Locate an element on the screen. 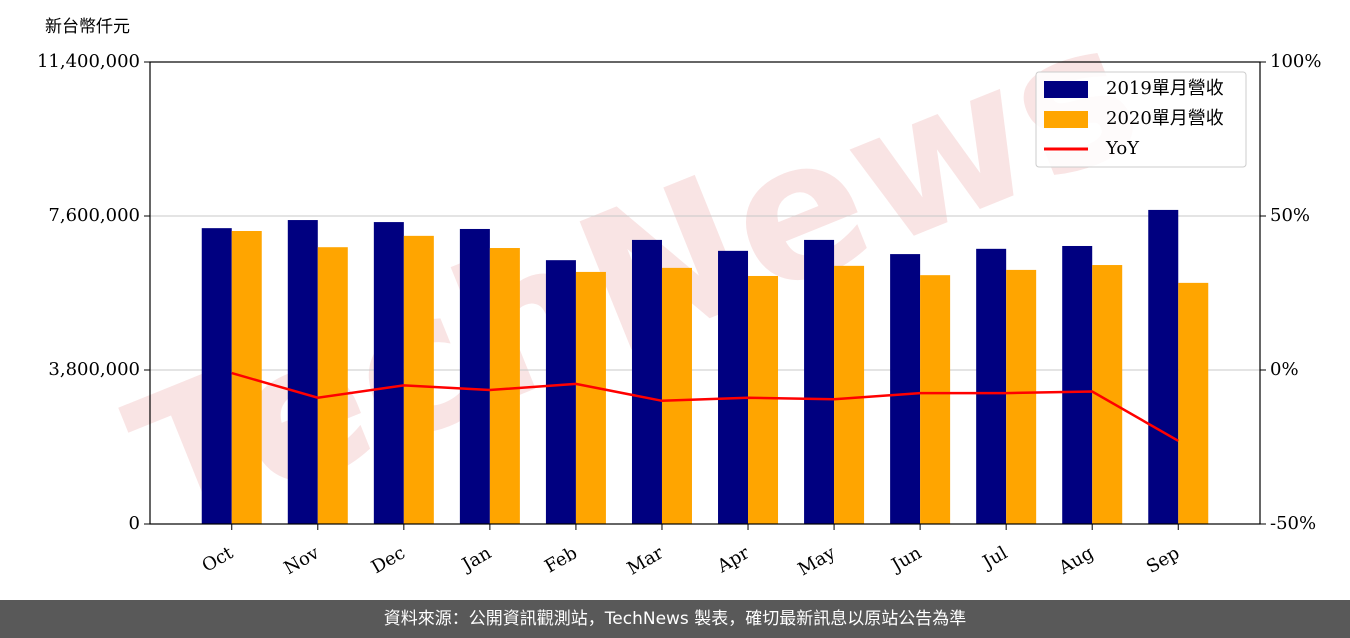  x-tick-label: Jul is located at coordinates (995, 558).